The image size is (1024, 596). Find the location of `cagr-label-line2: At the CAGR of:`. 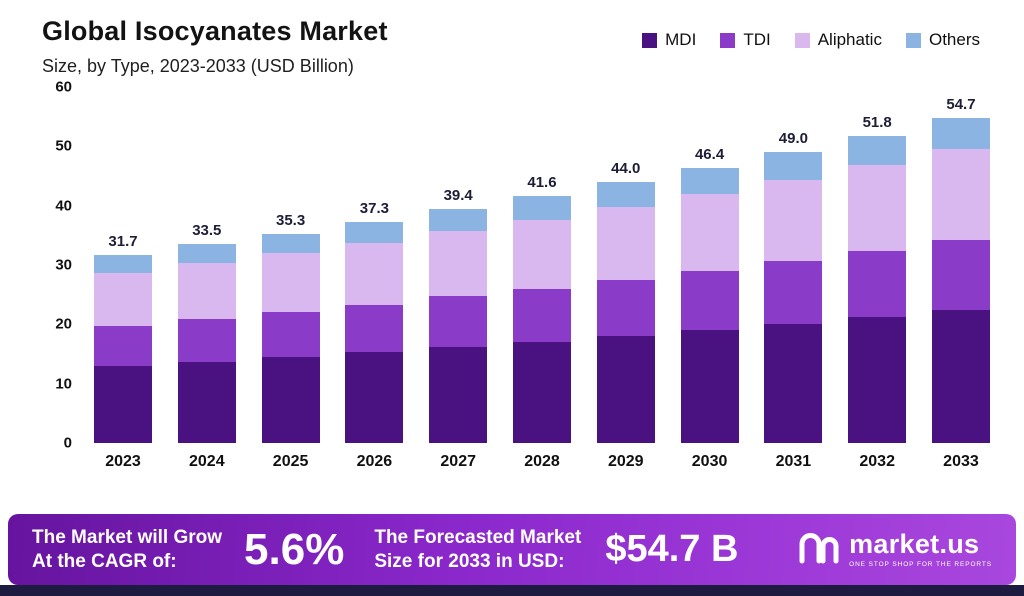

cagr-label-line2: At the CAGR of: is located at coordinates (104, 561).